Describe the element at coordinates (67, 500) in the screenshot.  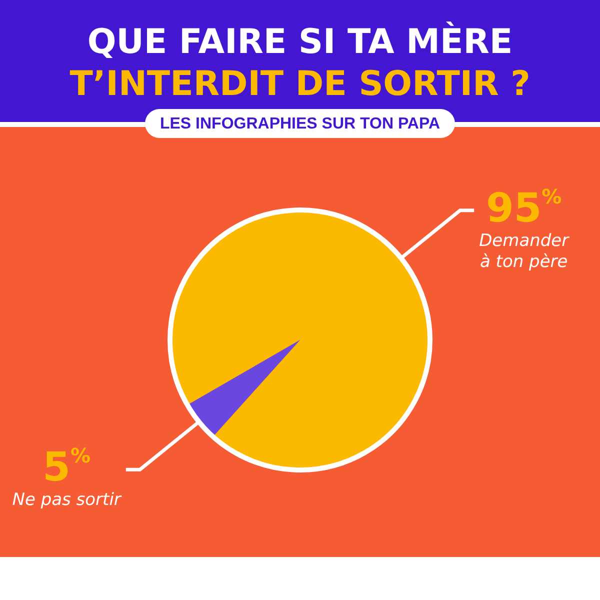
I see `slice-label: Ne pas sortir` at that location.